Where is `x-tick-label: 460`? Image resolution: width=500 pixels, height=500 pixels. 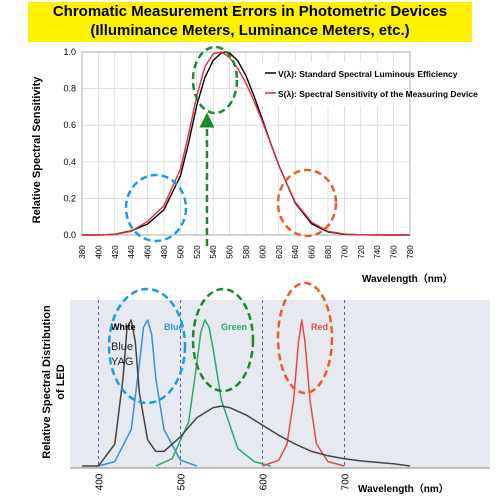
x-tick-label: 460 is located at coordinates (148, 252).